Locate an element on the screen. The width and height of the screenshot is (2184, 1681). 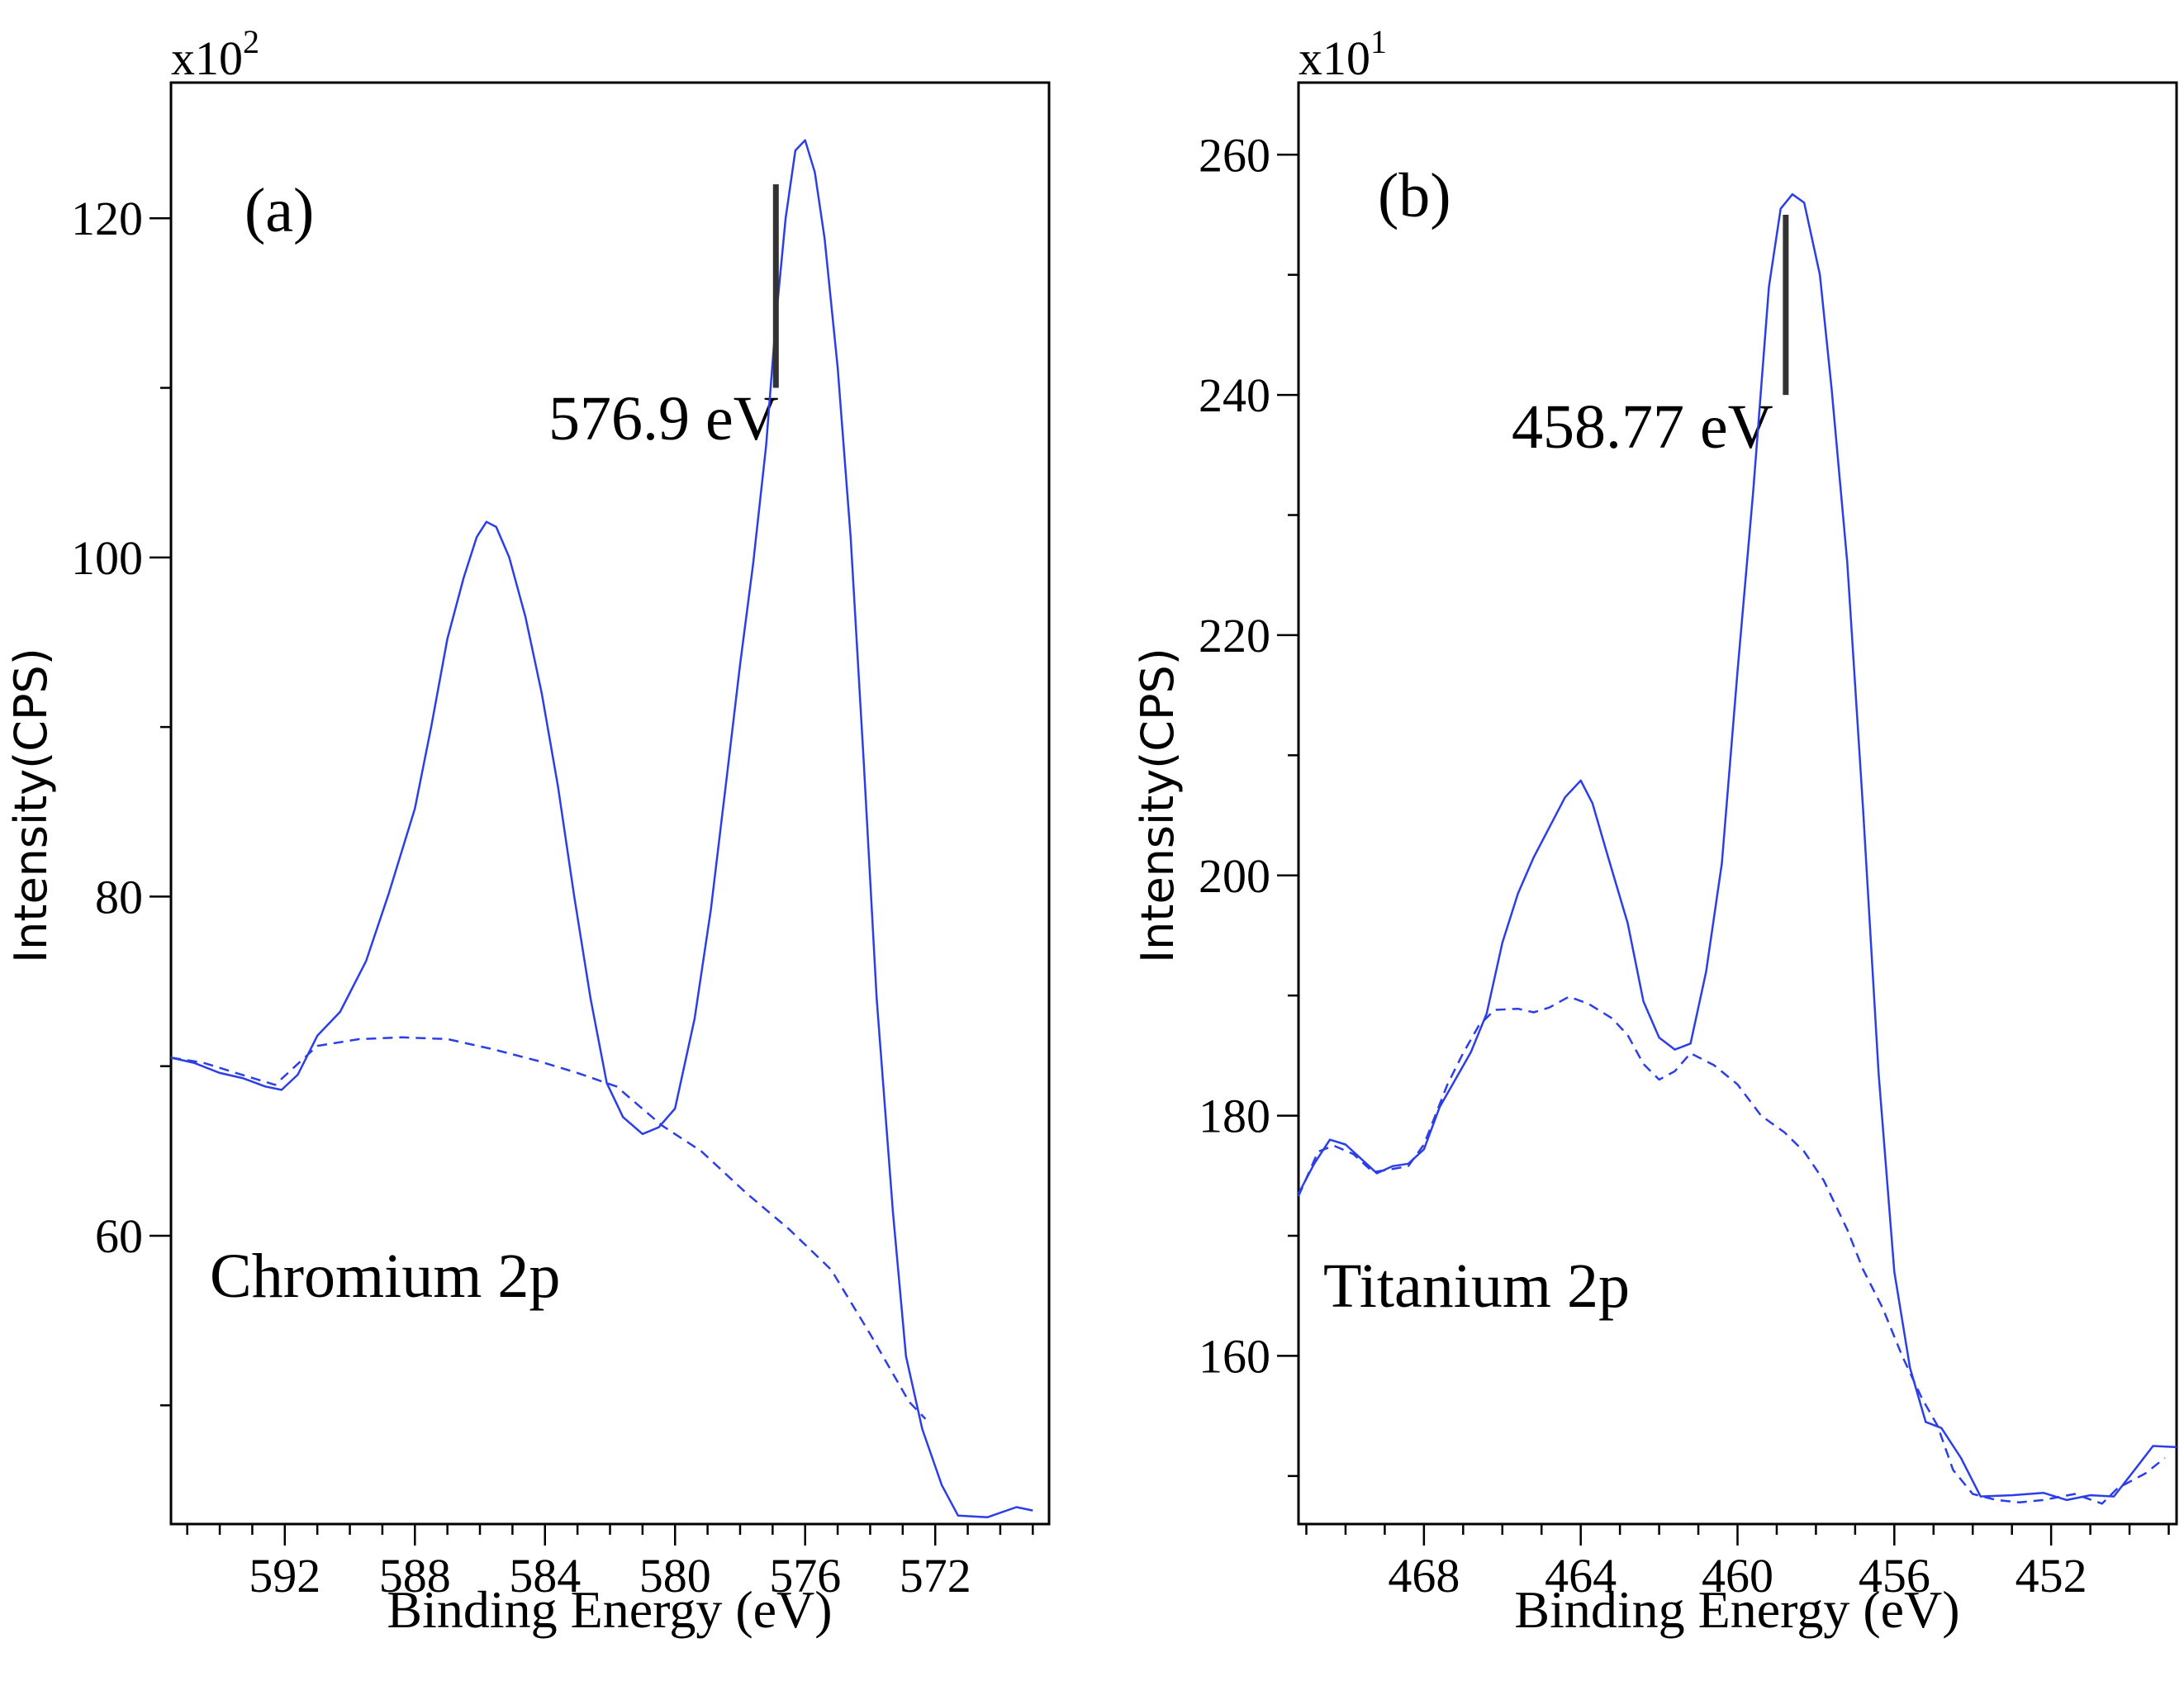
x-tick-label: 588 is located at coordinates (415, 1576).